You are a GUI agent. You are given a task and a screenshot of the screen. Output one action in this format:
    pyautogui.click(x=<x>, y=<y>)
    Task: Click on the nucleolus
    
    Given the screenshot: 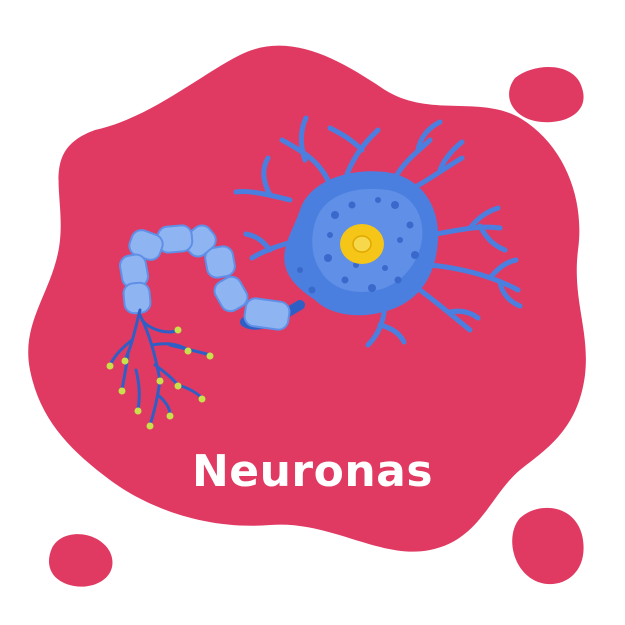 What is the action you would take?
    pyautogui.click(x=362, y=244)
    